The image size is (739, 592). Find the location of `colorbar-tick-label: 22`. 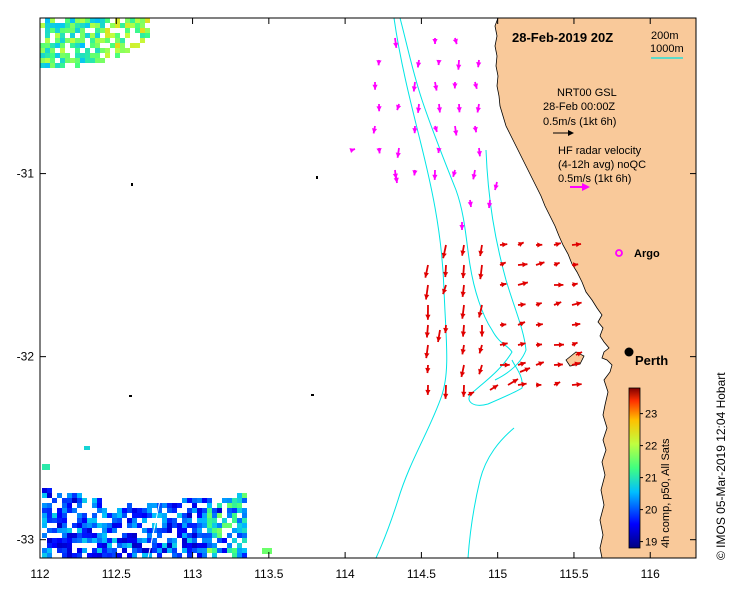

colorbar-tick-label: 22 is located at coordinates (651, 447).